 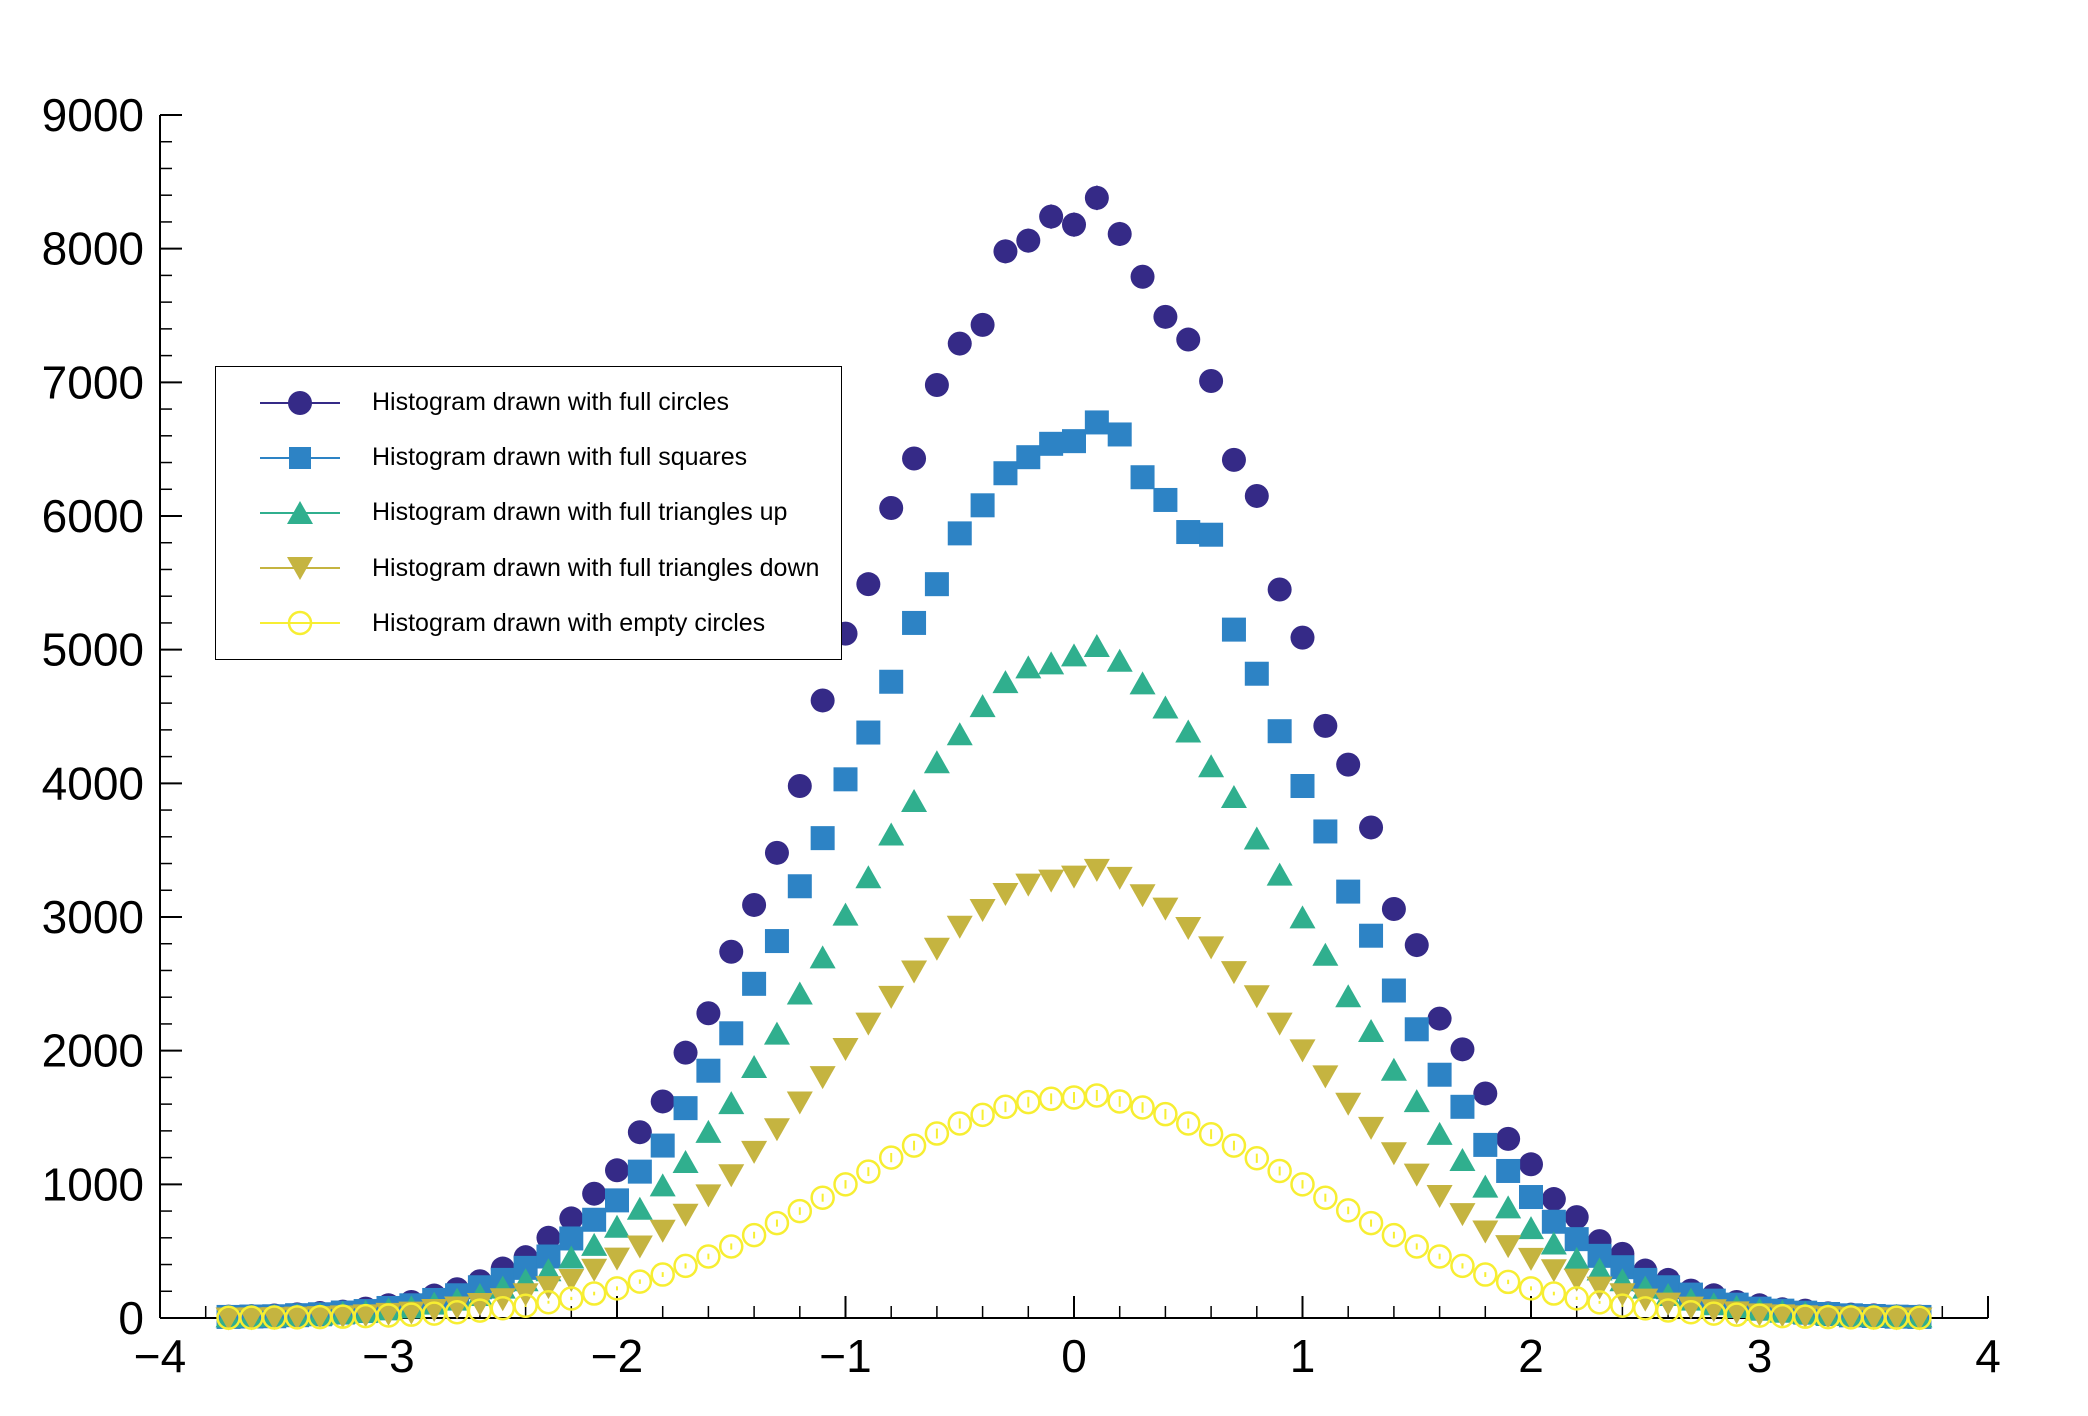 What do you see at coordinates (300, 513) in the screenshot?
I see `triangle-up-marker-icon` at bounding box center [300, 513].